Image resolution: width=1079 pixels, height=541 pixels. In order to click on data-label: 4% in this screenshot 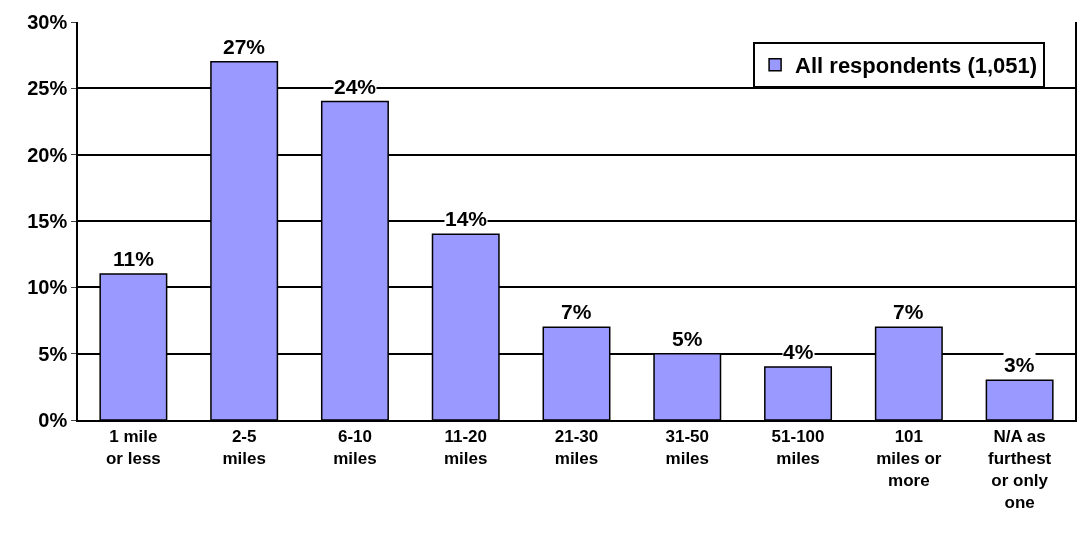, I will do `click(798, 351)`.